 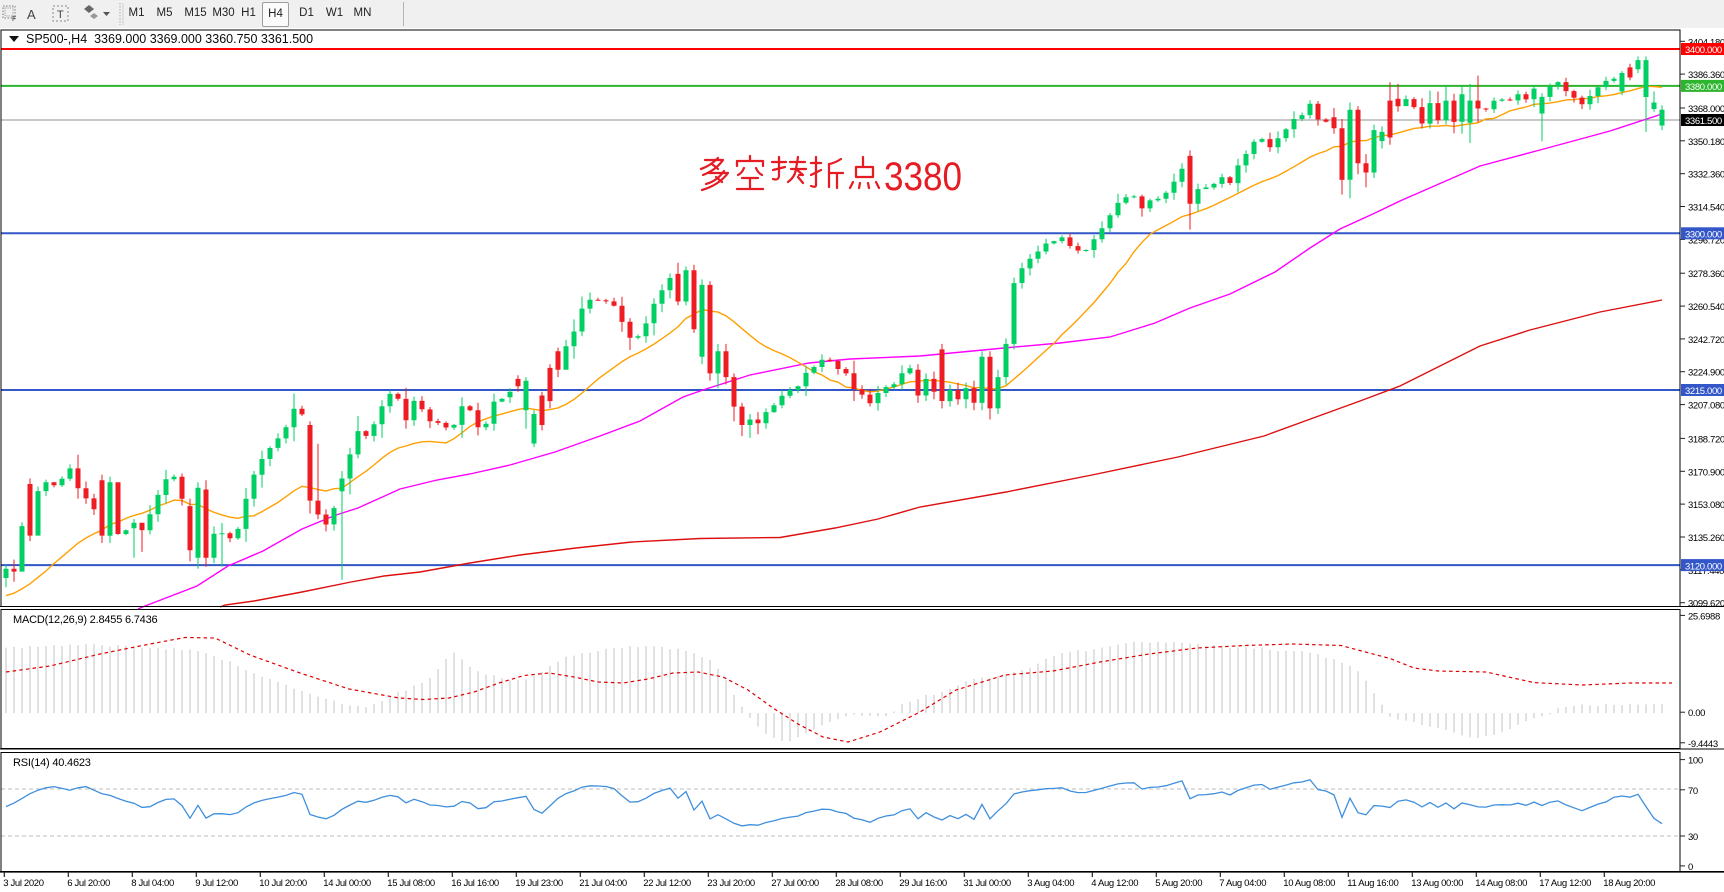 What do you see at coordinates (1703, 50) in the screenshot?
I see `svg-text: 3400.000` at bounding box center [1703, 50].